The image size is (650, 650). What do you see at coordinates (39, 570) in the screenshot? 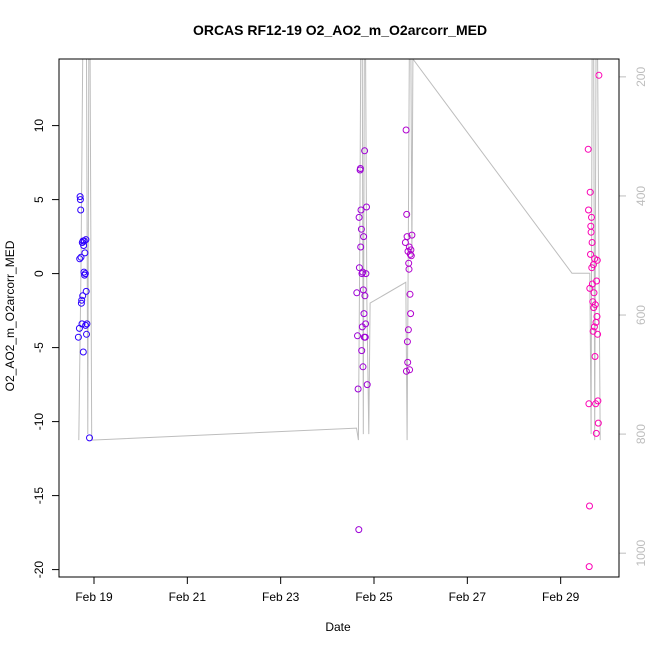
I see `y-tick-label: -20` at bounding box center [39, 570].